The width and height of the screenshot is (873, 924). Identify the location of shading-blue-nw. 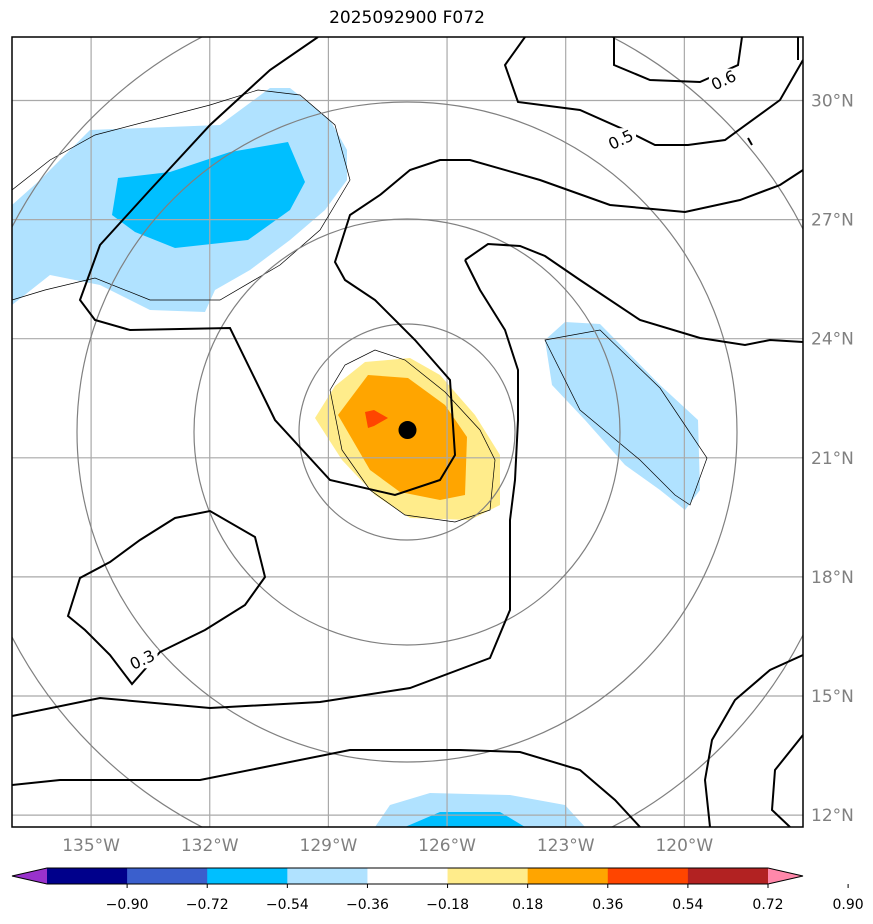
(208, 195).